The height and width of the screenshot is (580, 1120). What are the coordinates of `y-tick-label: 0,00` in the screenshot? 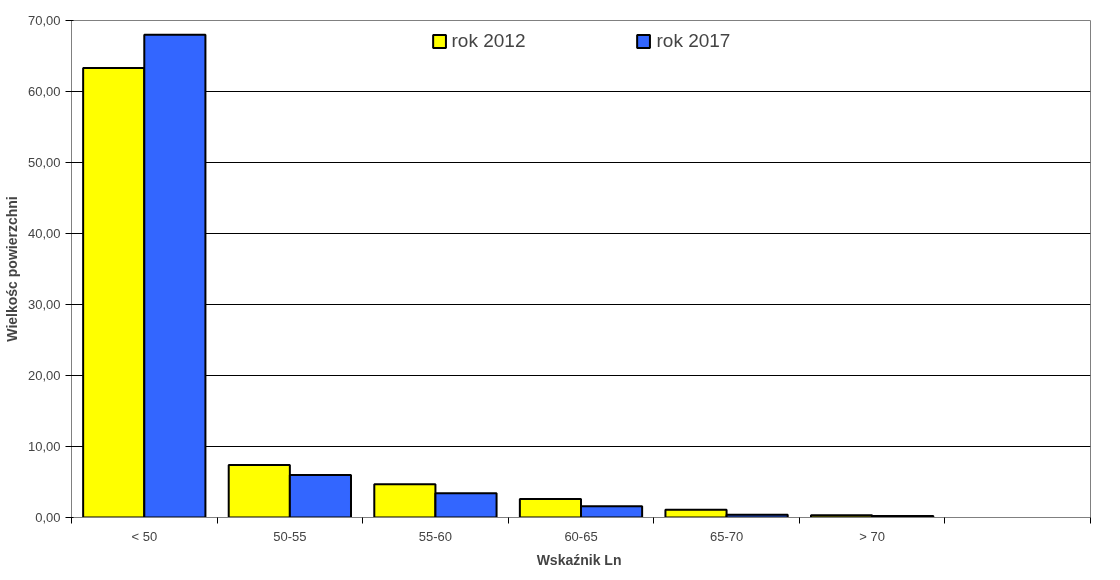 It's located at (48, 517).